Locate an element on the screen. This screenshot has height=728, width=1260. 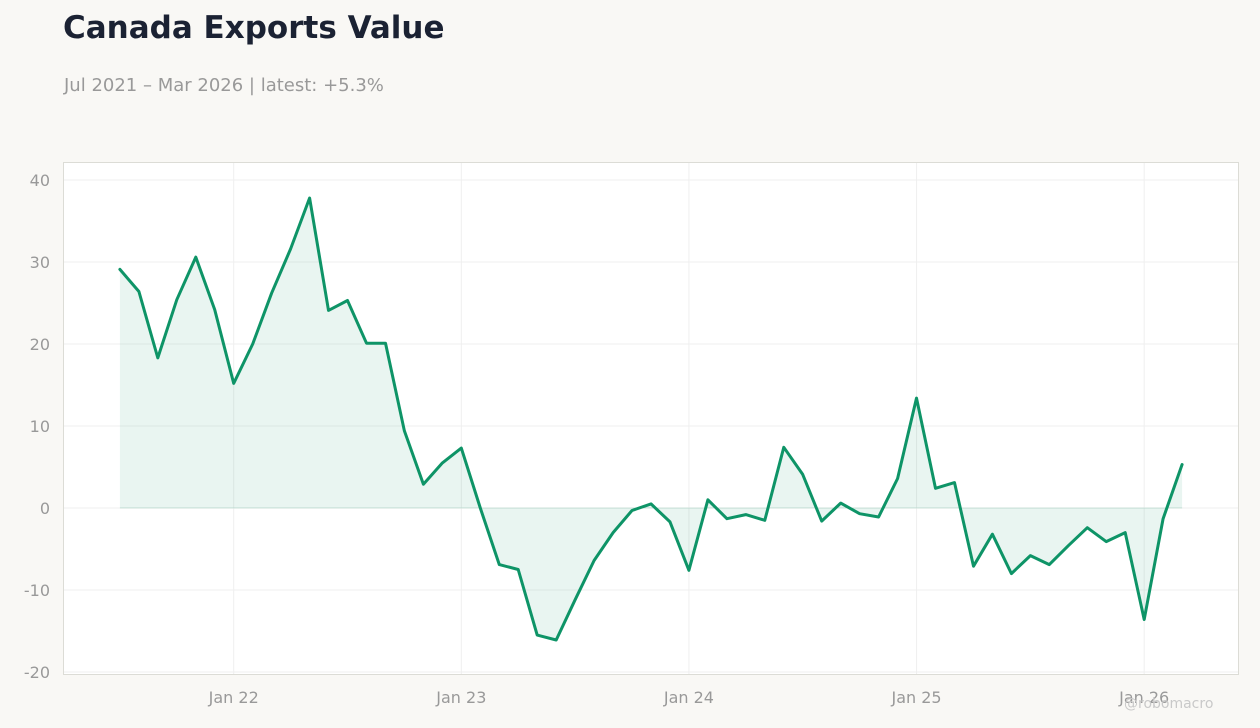
x-tick-label: Jan 26 is located at coordinates (1143, 697).